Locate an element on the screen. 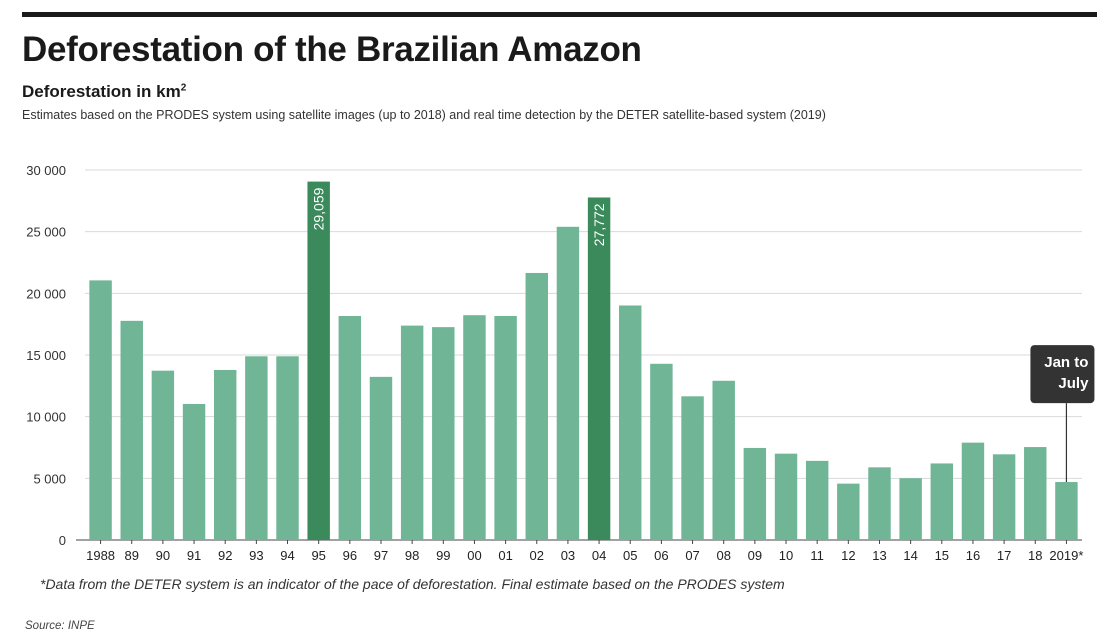 The width and height of the screenshot is (1097, 637). x-tick-label: 09 is located at coordinates (755, 555).